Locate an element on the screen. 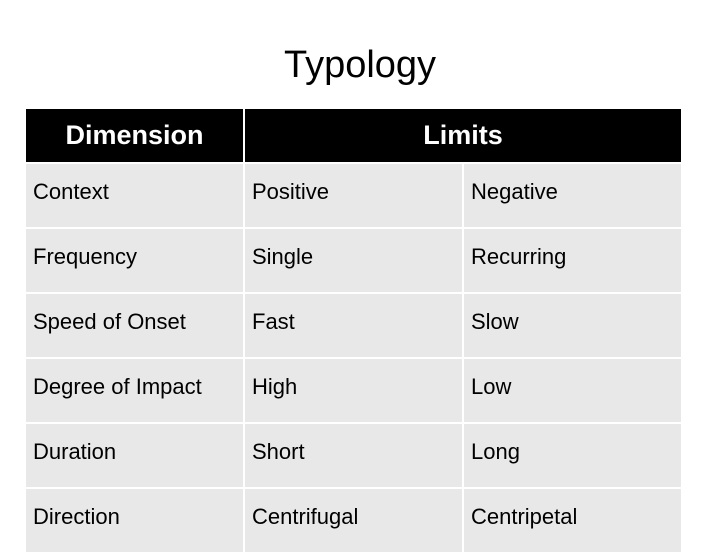 This screenshot has height=554, width=720. header-cell: Dimension is located at coordinates (134, 135).